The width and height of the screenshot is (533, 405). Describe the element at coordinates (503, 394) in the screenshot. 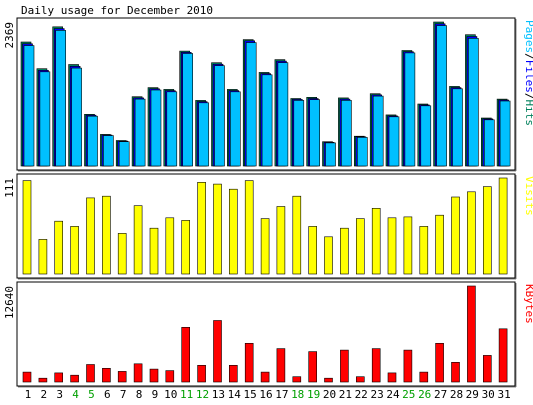

I see `x-tick-label: 31` at that location.